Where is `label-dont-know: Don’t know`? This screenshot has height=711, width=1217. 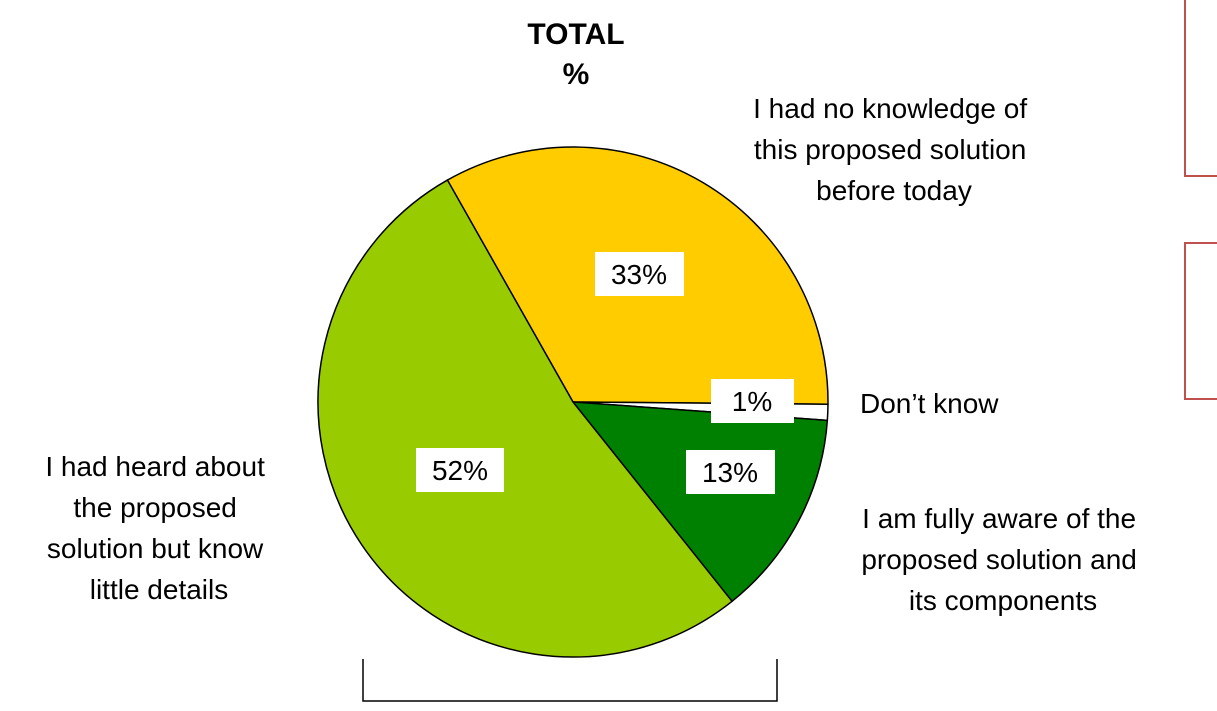
label-dont-know: Don’t know is located at coordinates (929, 403).